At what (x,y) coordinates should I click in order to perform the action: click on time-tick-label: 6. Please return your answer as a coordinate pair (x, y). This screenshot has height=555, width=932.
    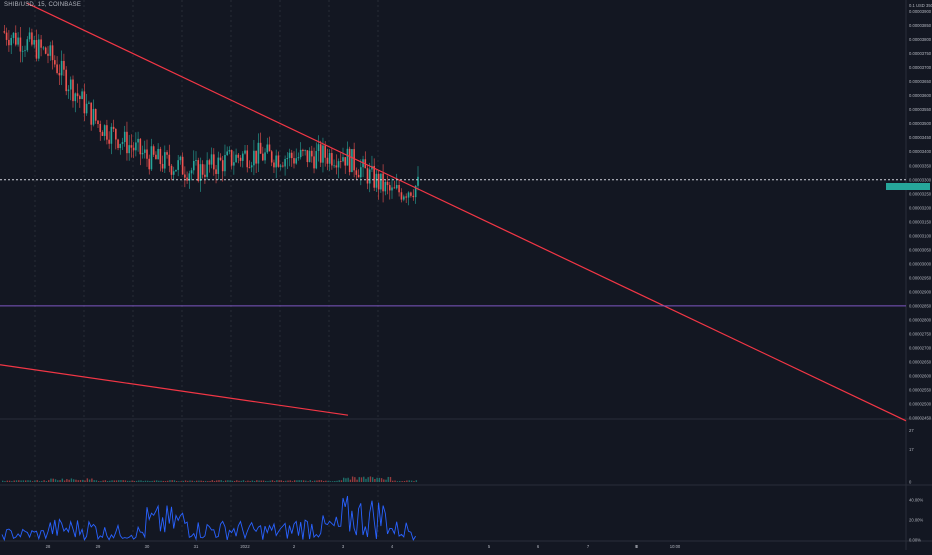
    Looking at the image, I should click on (538, 546).